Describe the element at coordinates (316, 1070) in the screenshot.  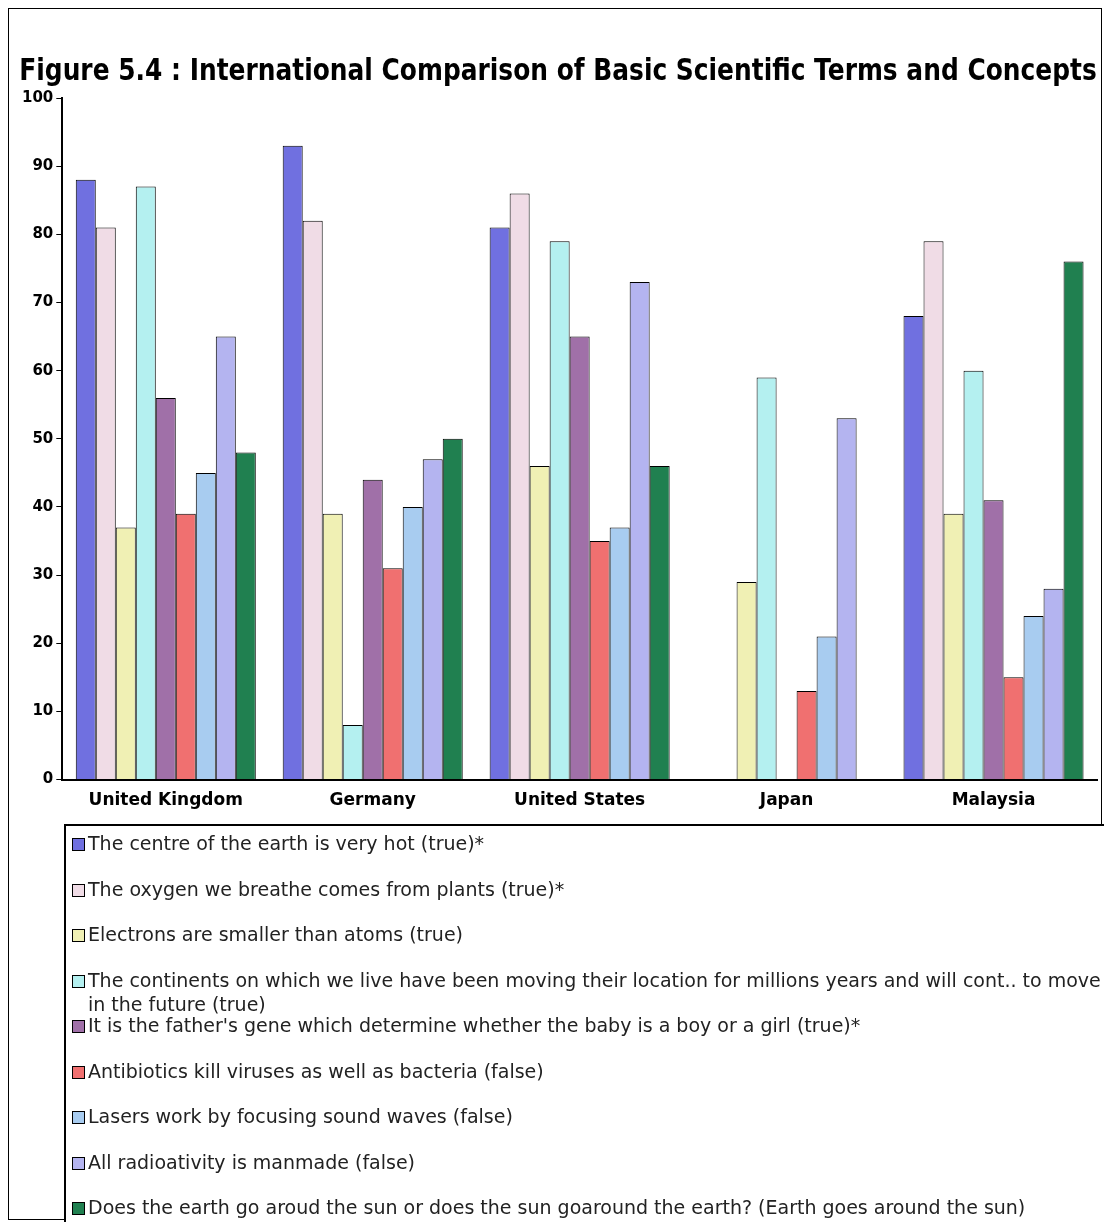
I see `legend-label: Antibiotics kill viruses as well as bacteria (false)` at that location.